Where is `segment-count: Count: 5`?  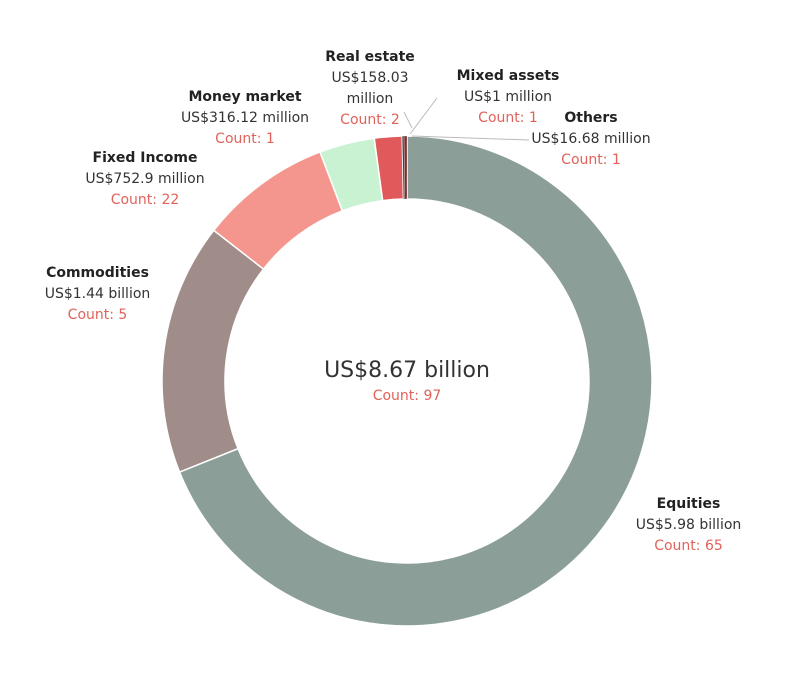 segment-count: Count: 5 is located at coordinates (97, 315).